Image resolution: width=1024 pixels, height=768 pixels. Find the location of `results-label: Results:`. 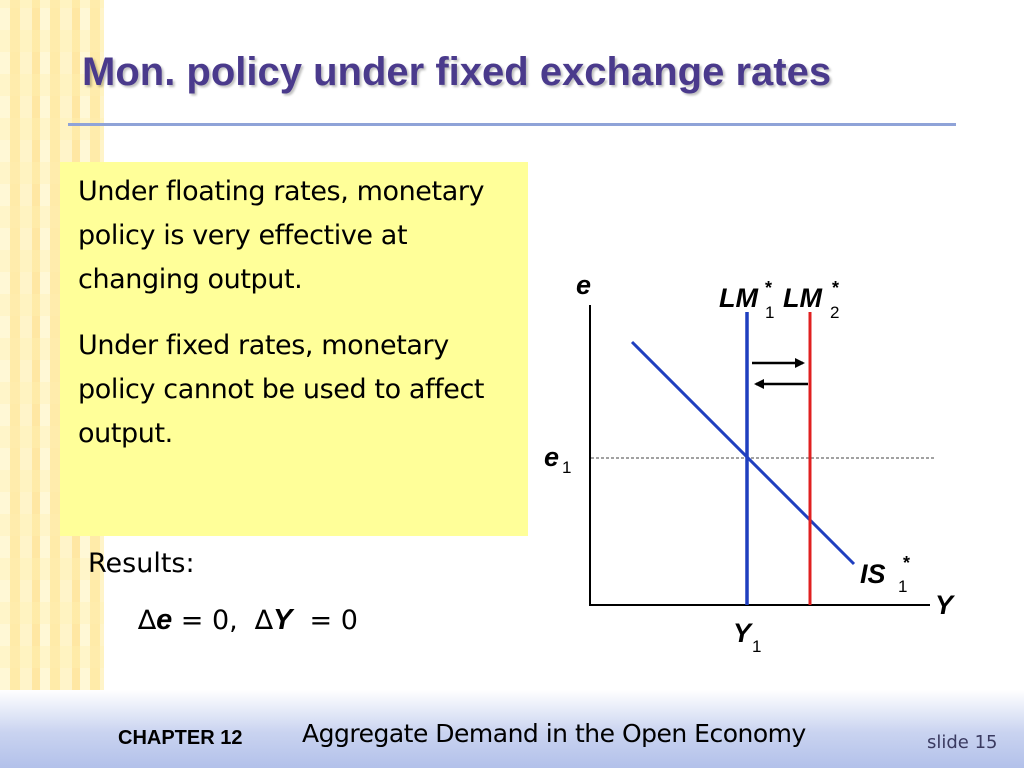

results-label: Results: is located at coordinates (141, 563).